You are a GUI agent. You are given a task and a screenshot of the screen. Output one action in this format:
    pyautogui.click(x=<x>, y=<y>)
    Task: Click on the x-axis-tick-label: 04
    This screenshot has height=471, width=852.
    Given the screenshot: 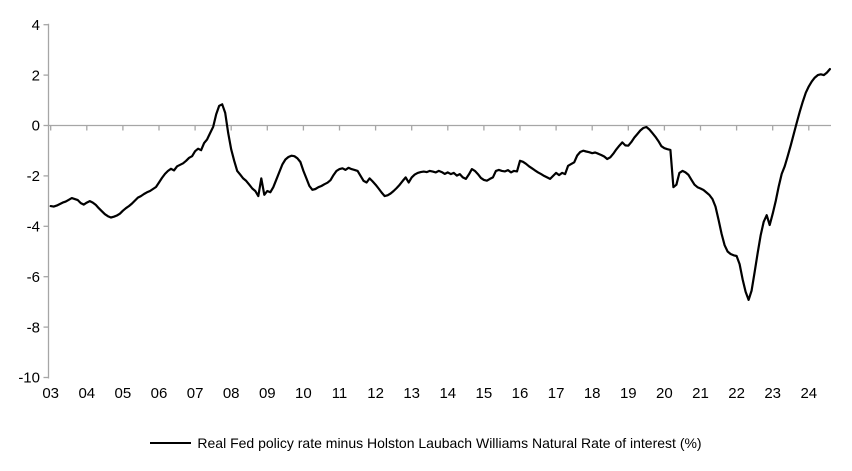 What is the action you would take?
    pyautogui.click(x=86, y=393)
    